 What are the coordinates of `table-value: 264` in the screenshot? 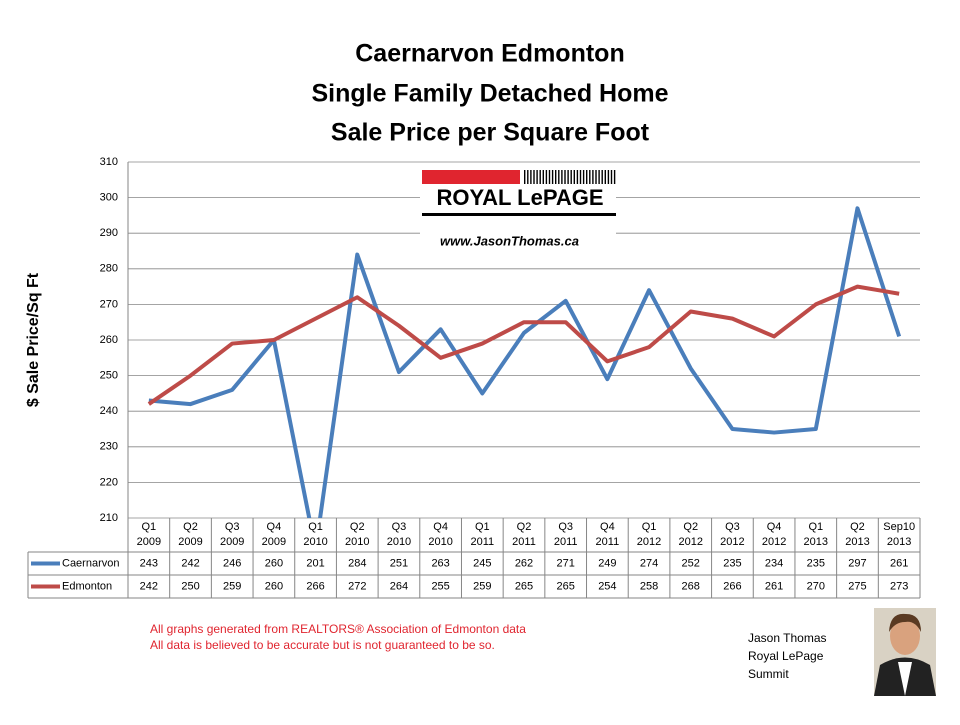 It's located at (399, 586).